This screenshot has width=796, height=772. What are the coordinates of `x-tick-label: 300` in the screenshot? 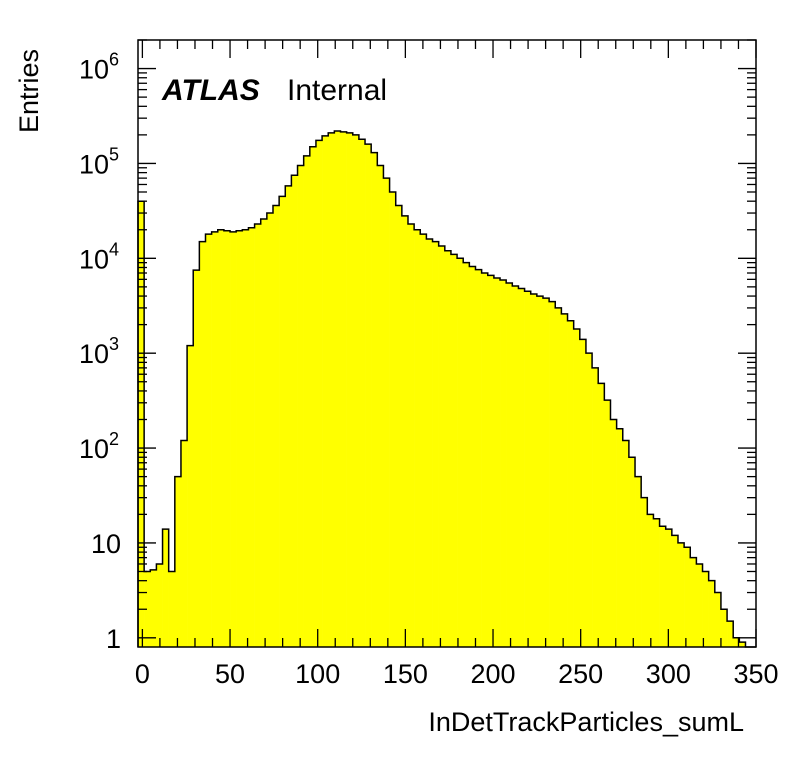 It's located at (668, 674).